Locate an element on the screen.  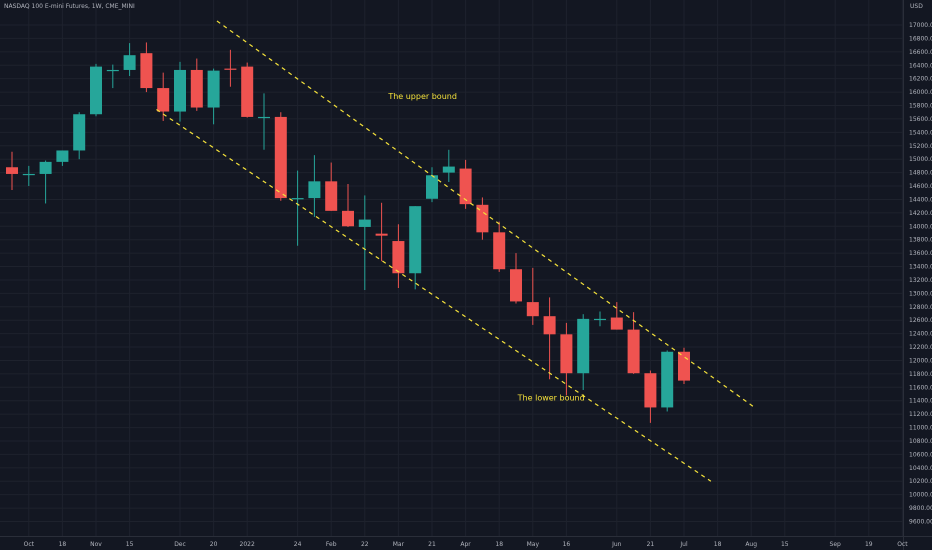
y-tick-label: 16600.00 is located at coordinates (920, 52).